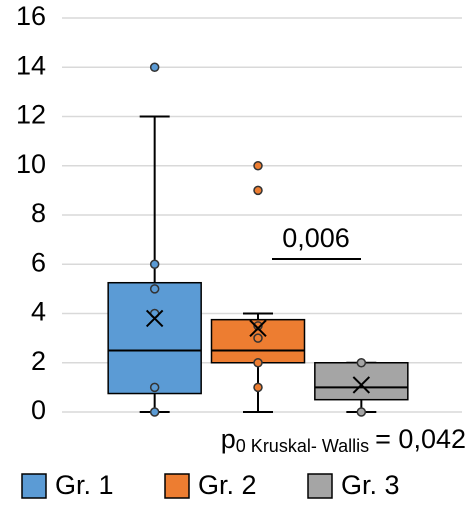 The image size is (472, 508). What do you see at coordinates (228, 439) in the screenshot?
I see `test-p: p` at bounding box center [228, 439].